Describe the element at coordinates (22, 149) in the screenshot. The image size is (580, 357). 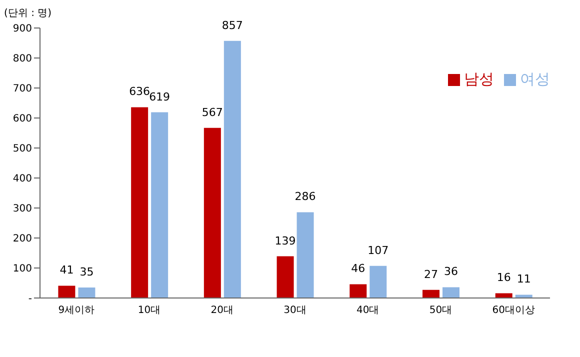
I see `y-tick-label: 500` at that location.